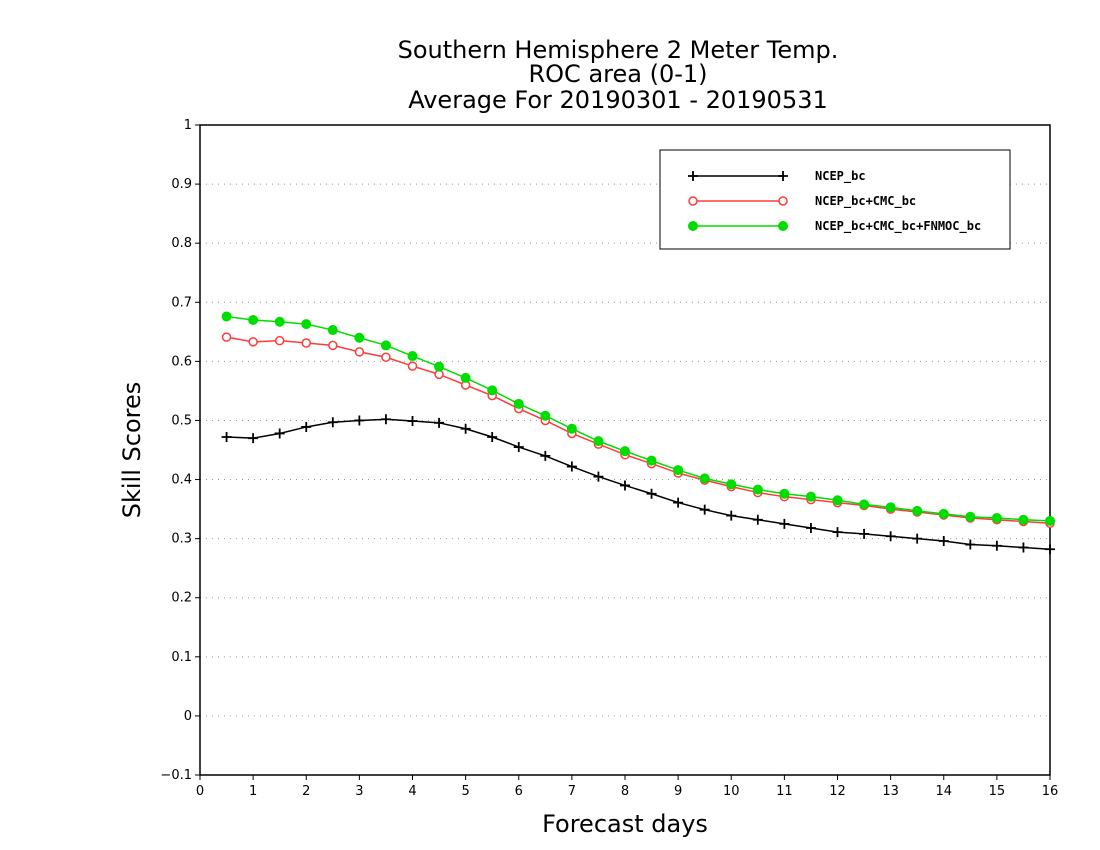 The image size is (1100, 850). Describe the element at coordinates (200, 791) in the screenshot. I see `x-tick-label: 0` at that location.